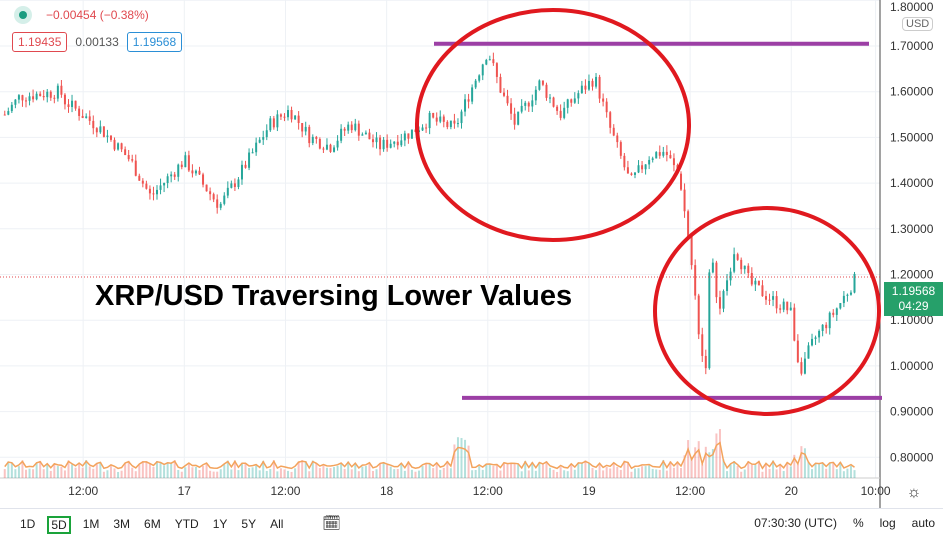 Image resolution: width=943 pixels, height=539 pixels. What do you see at coordinates (858, 523) in the screenshot?
I see `percent-toggle: %` at bounding box center [858, 523].